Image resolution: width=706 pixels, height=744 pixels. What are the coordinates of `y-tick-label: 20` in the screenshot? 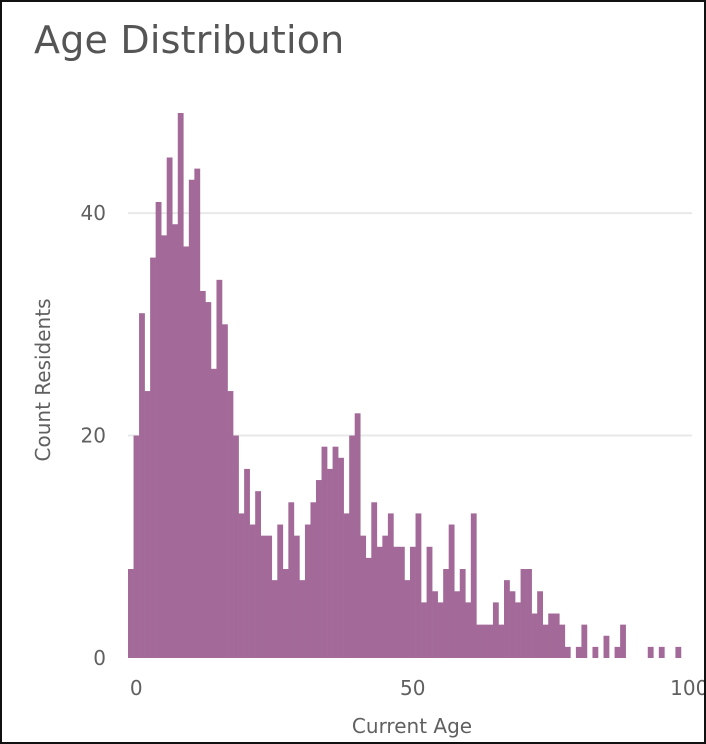 It's located at (93, 436).